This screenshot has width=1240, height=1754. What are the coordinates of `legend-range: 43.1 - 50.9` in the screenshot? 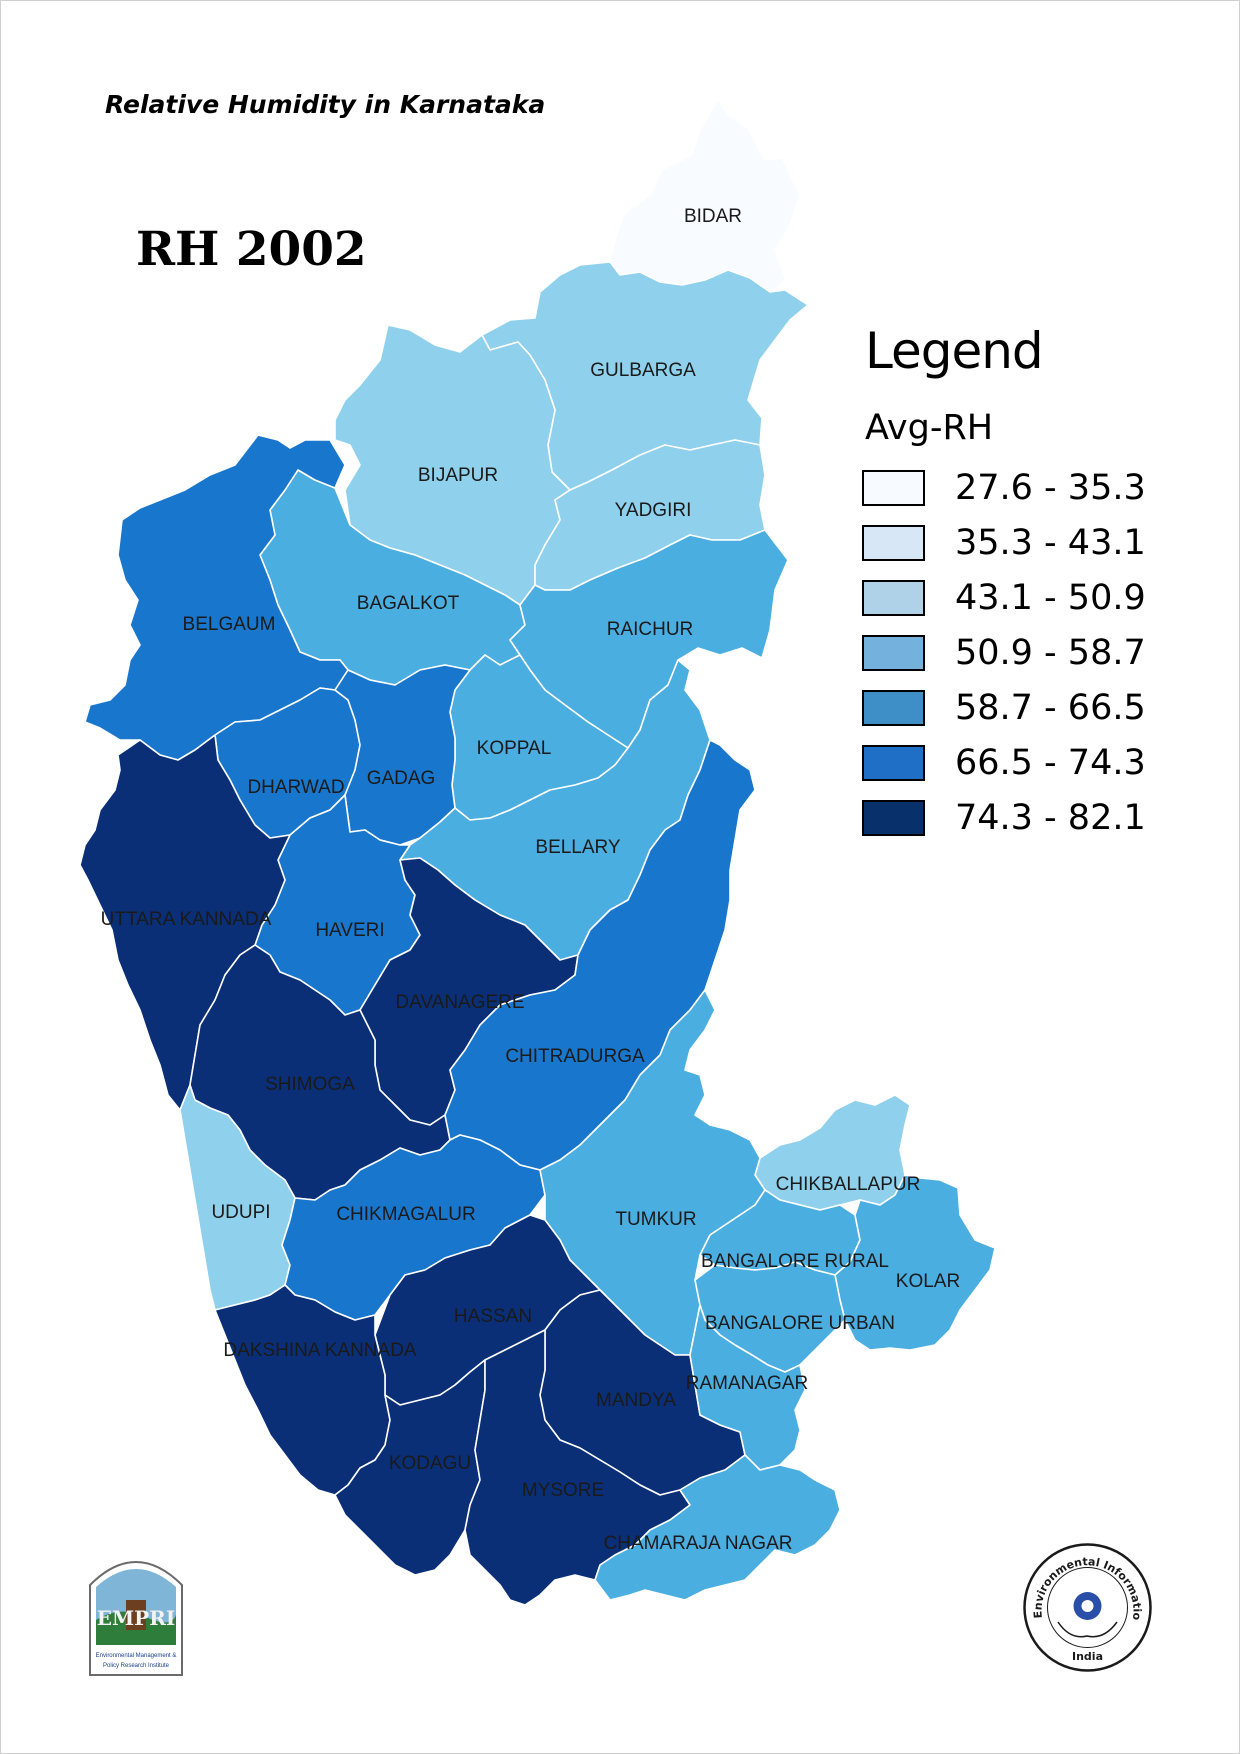 It's located at (1050, 597).